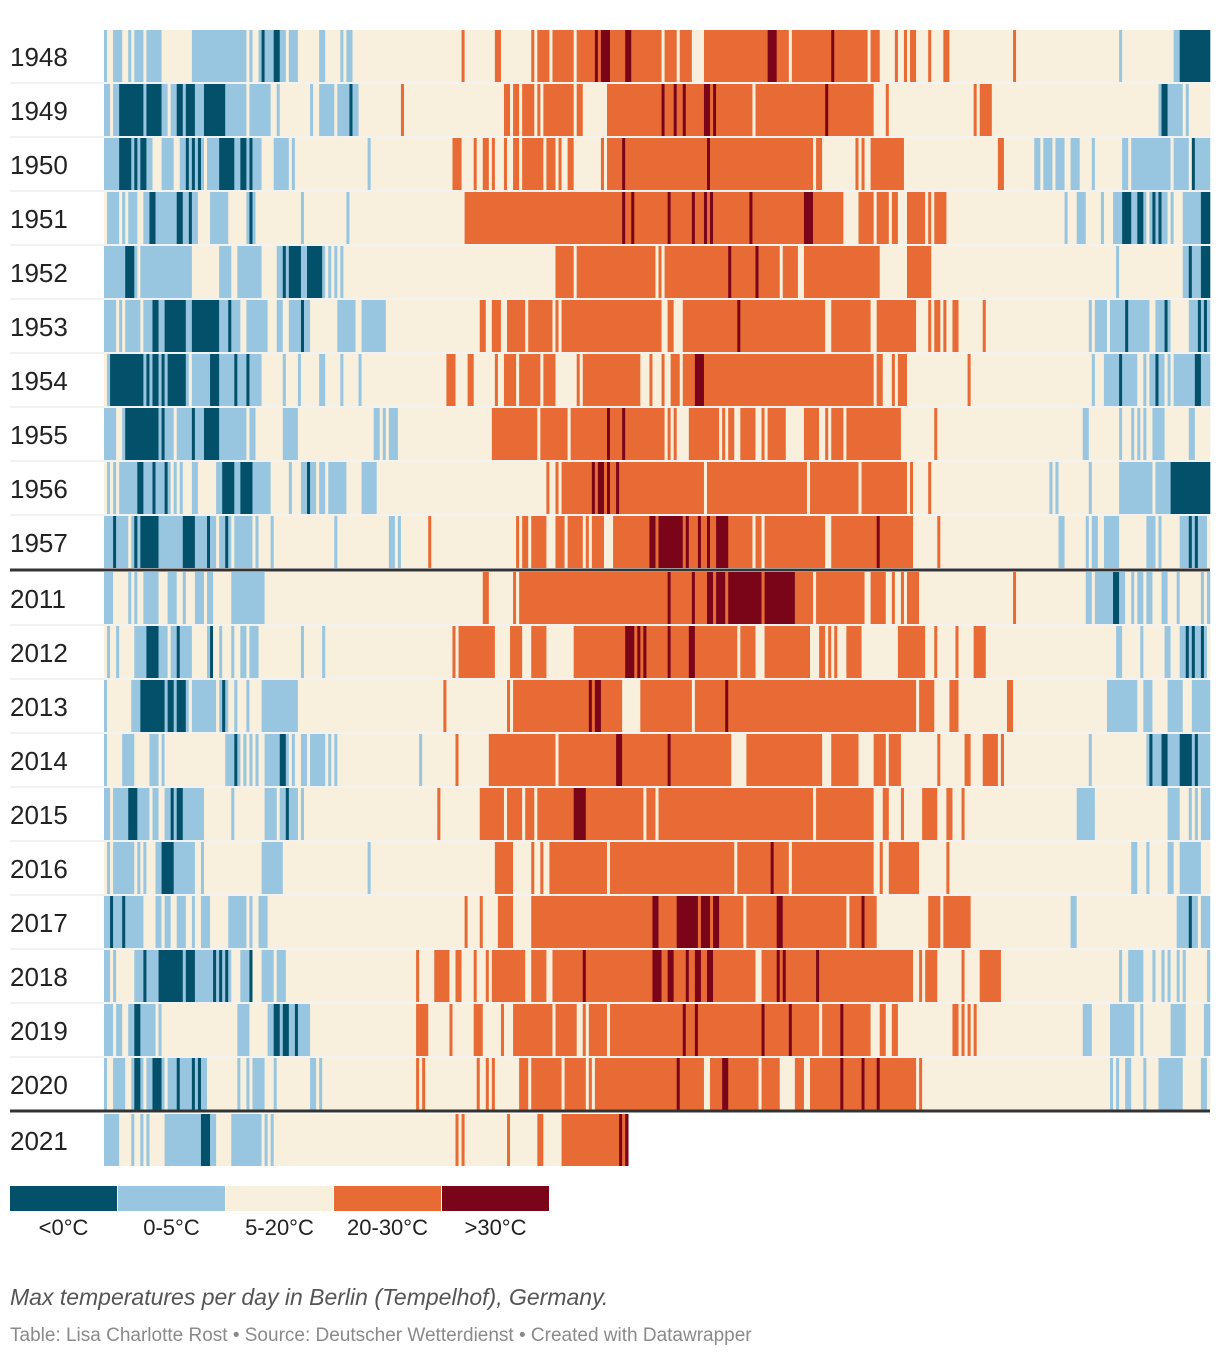  I want to click on row-label-2017: 2017, so click(39, 923).